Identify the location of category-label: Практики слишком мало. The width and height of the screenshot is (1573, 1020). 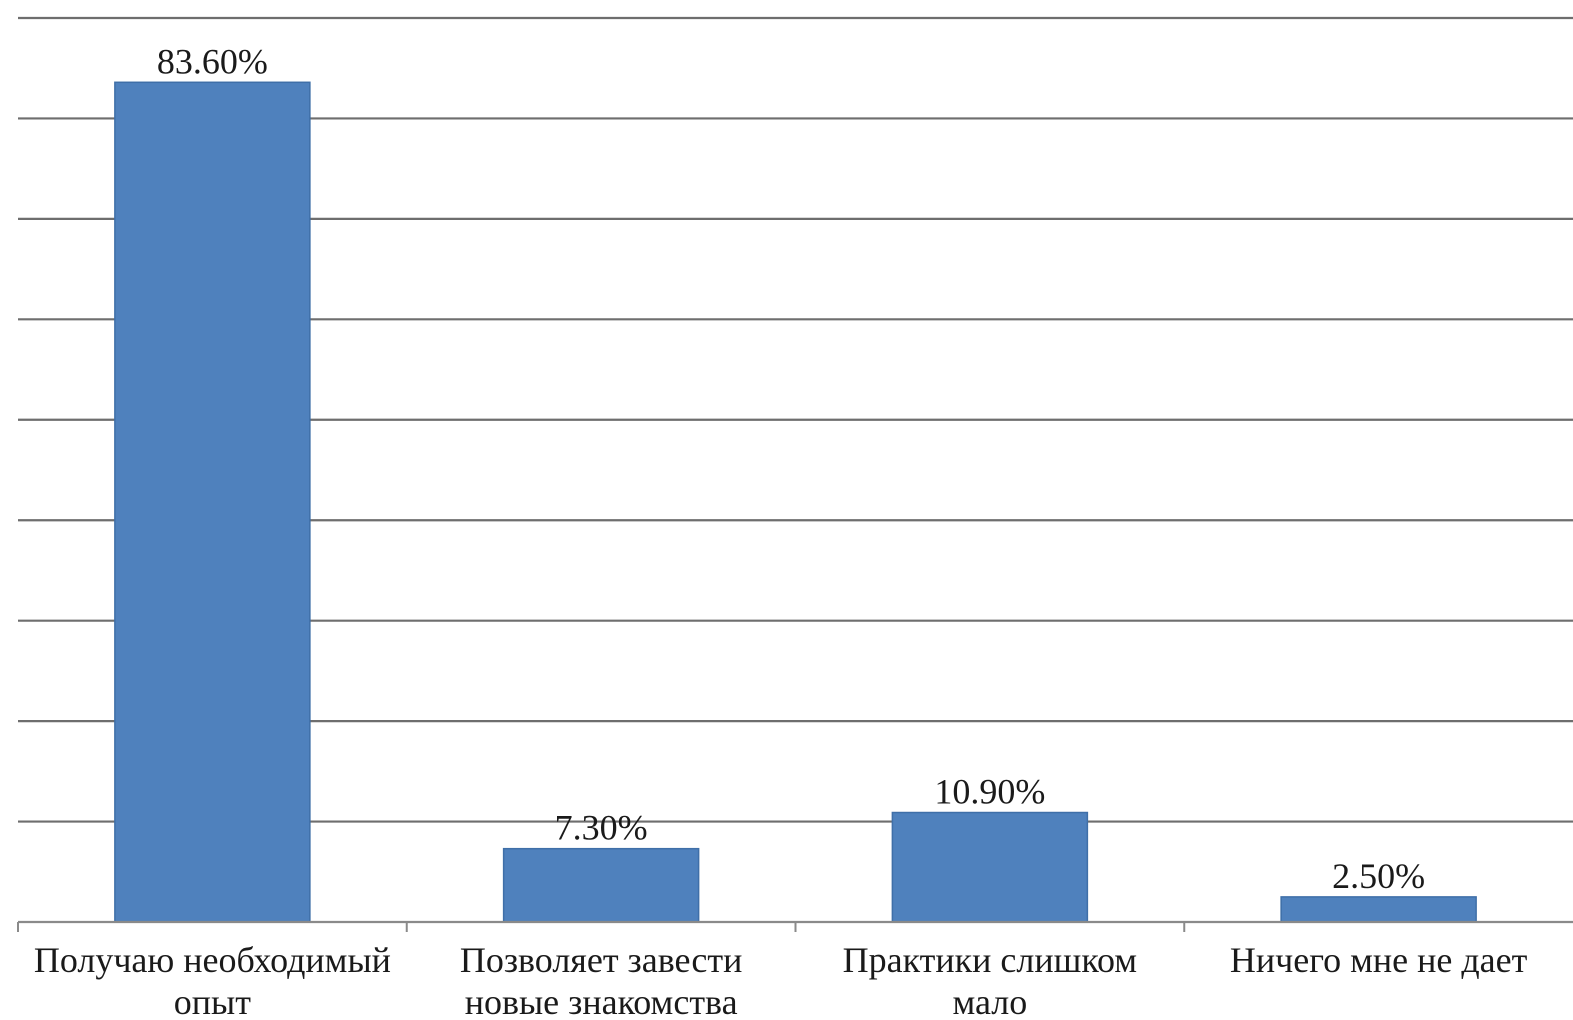
(990, 980).